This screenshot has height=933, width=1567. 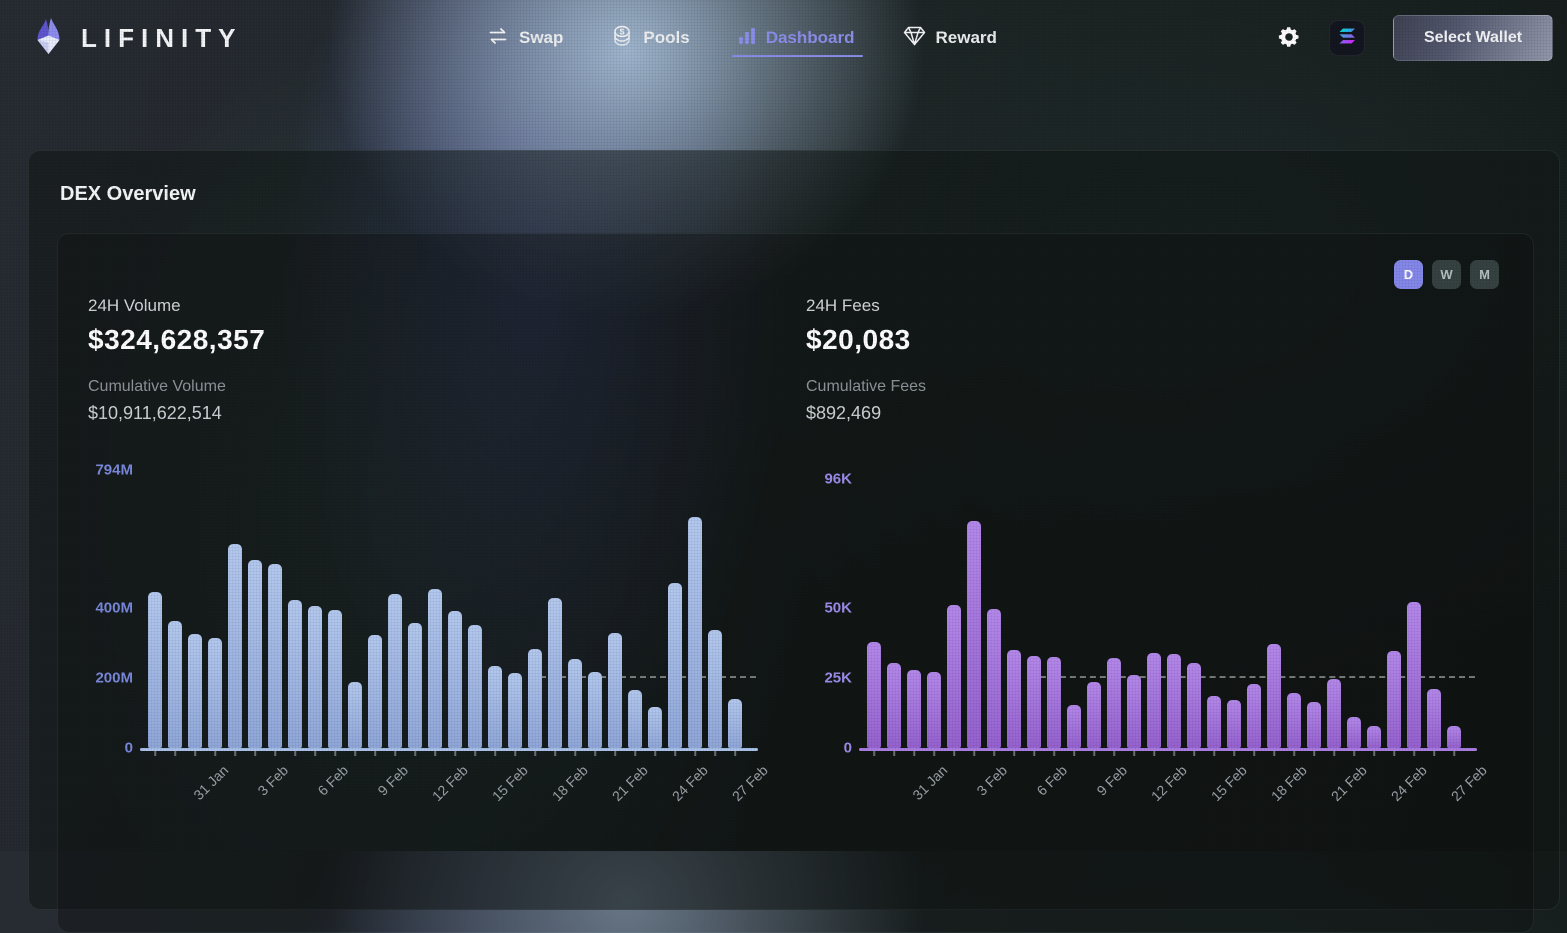 I want to click on range-month-button: M, so click(x=1484, y=274).